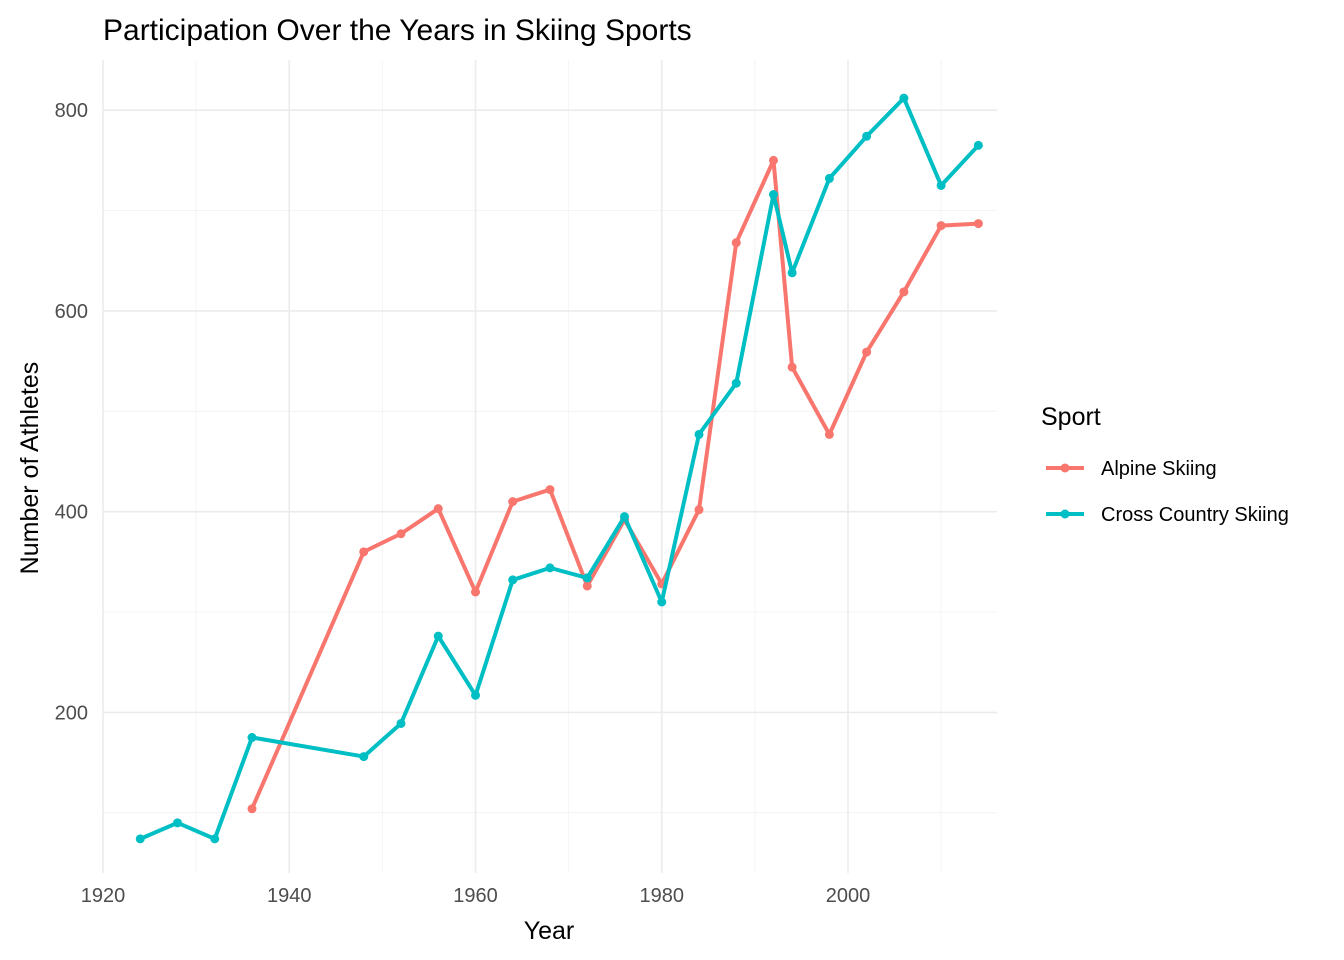 The height and width of the screenshot is (960, 1344). I want to click on y-tick-label: 800, so click(71, 111).